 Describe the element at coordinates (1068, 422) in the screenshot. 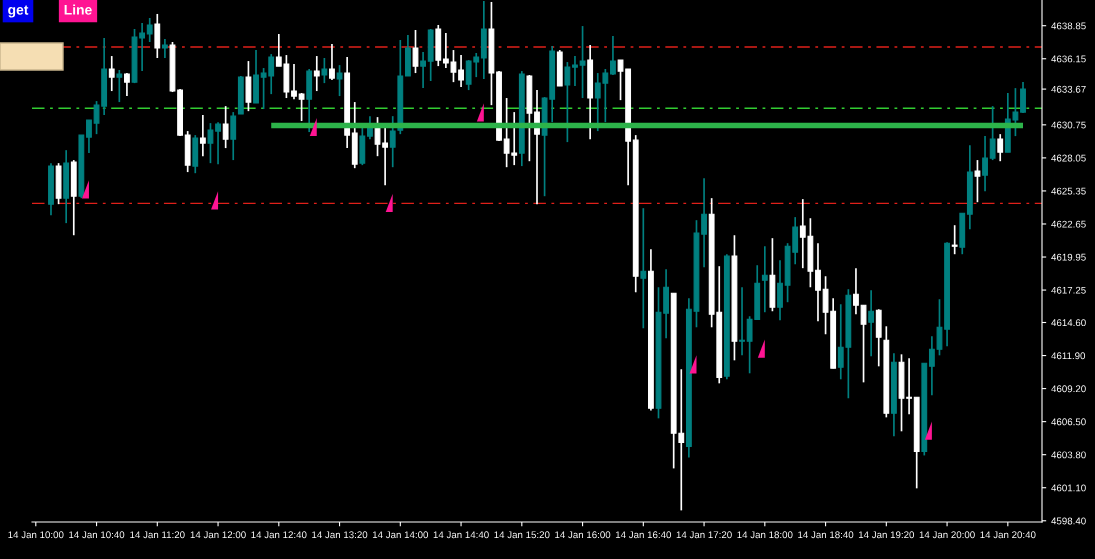

I see `y-tick-label: 4606.50` at that location.